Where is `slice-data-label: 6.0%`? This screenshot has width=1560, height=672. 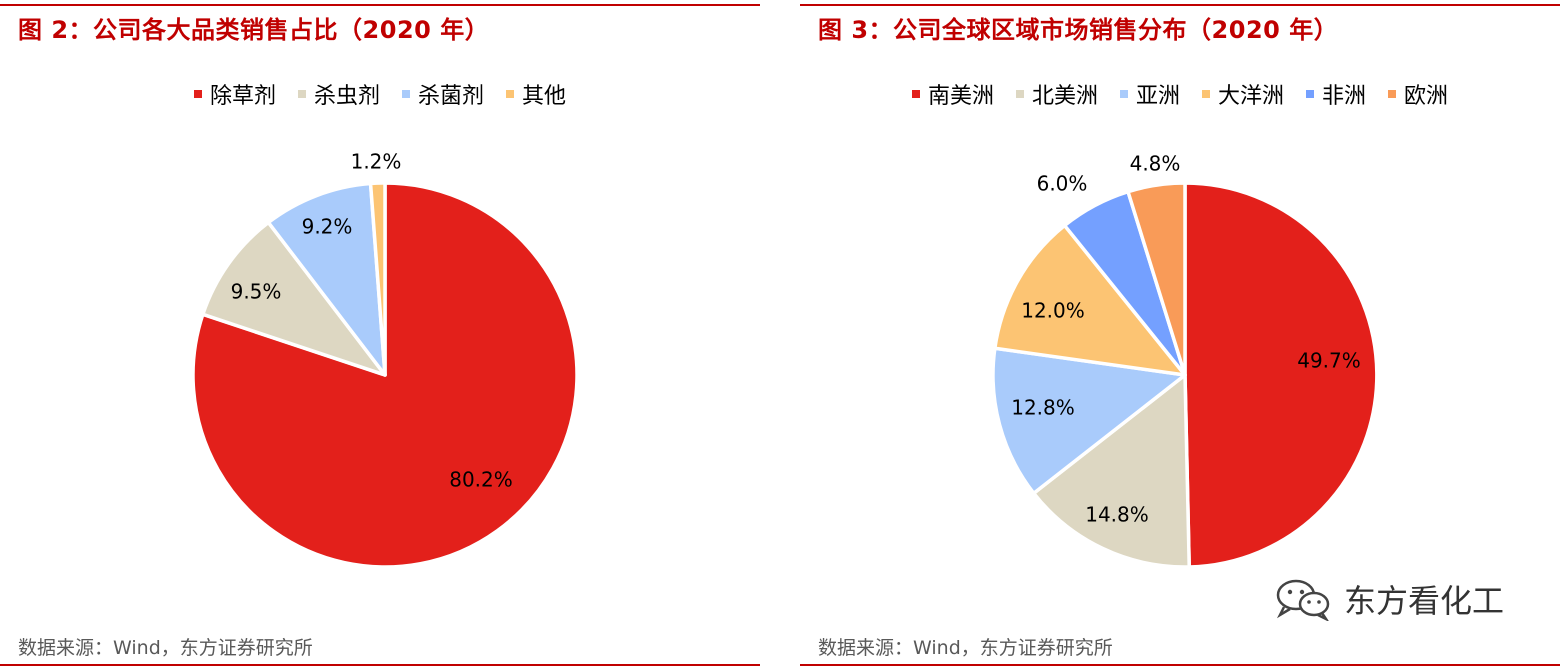 slice-data-label: 6.0% is located at coordinates (1062, 184).